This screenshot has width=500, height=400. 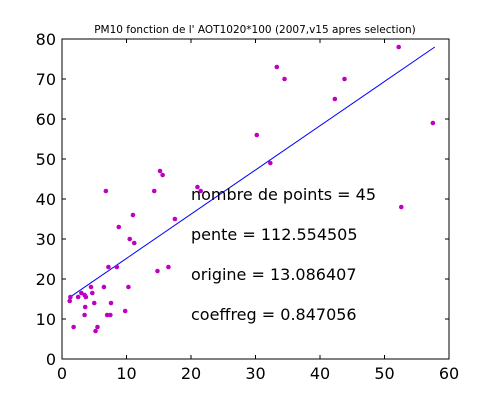 What do you see at coordinates (255, 373) in the screenshot?
I see `x-tick-label: 30` at bounding box center [255, 373].